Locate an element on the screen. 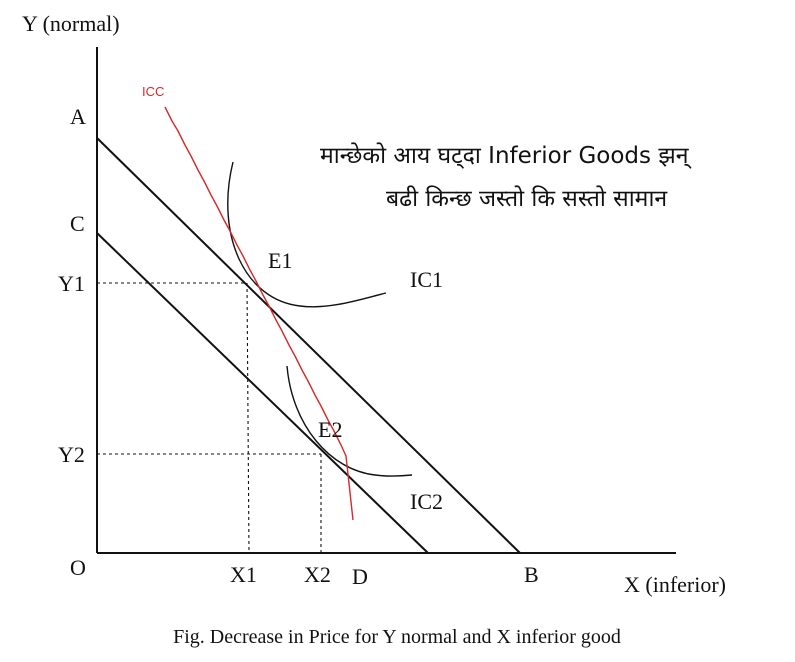 This screenshot has height=662, width=795. point-d-label: D is located at coordinates (360, 576).